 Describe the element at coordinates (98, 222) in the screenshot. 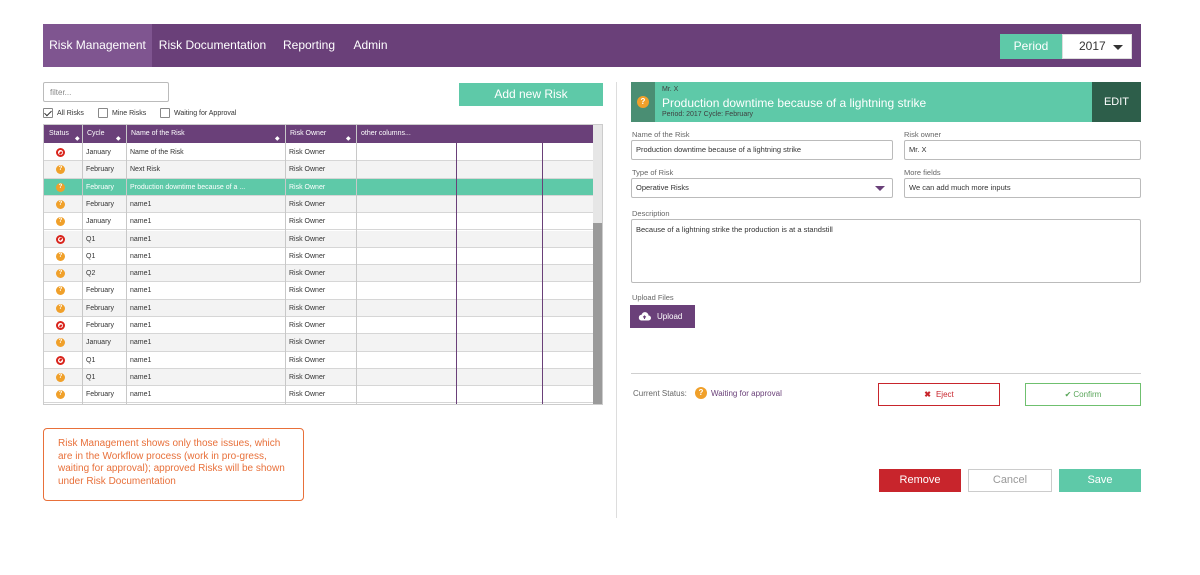

I see `cycle-cell: January` at that location.